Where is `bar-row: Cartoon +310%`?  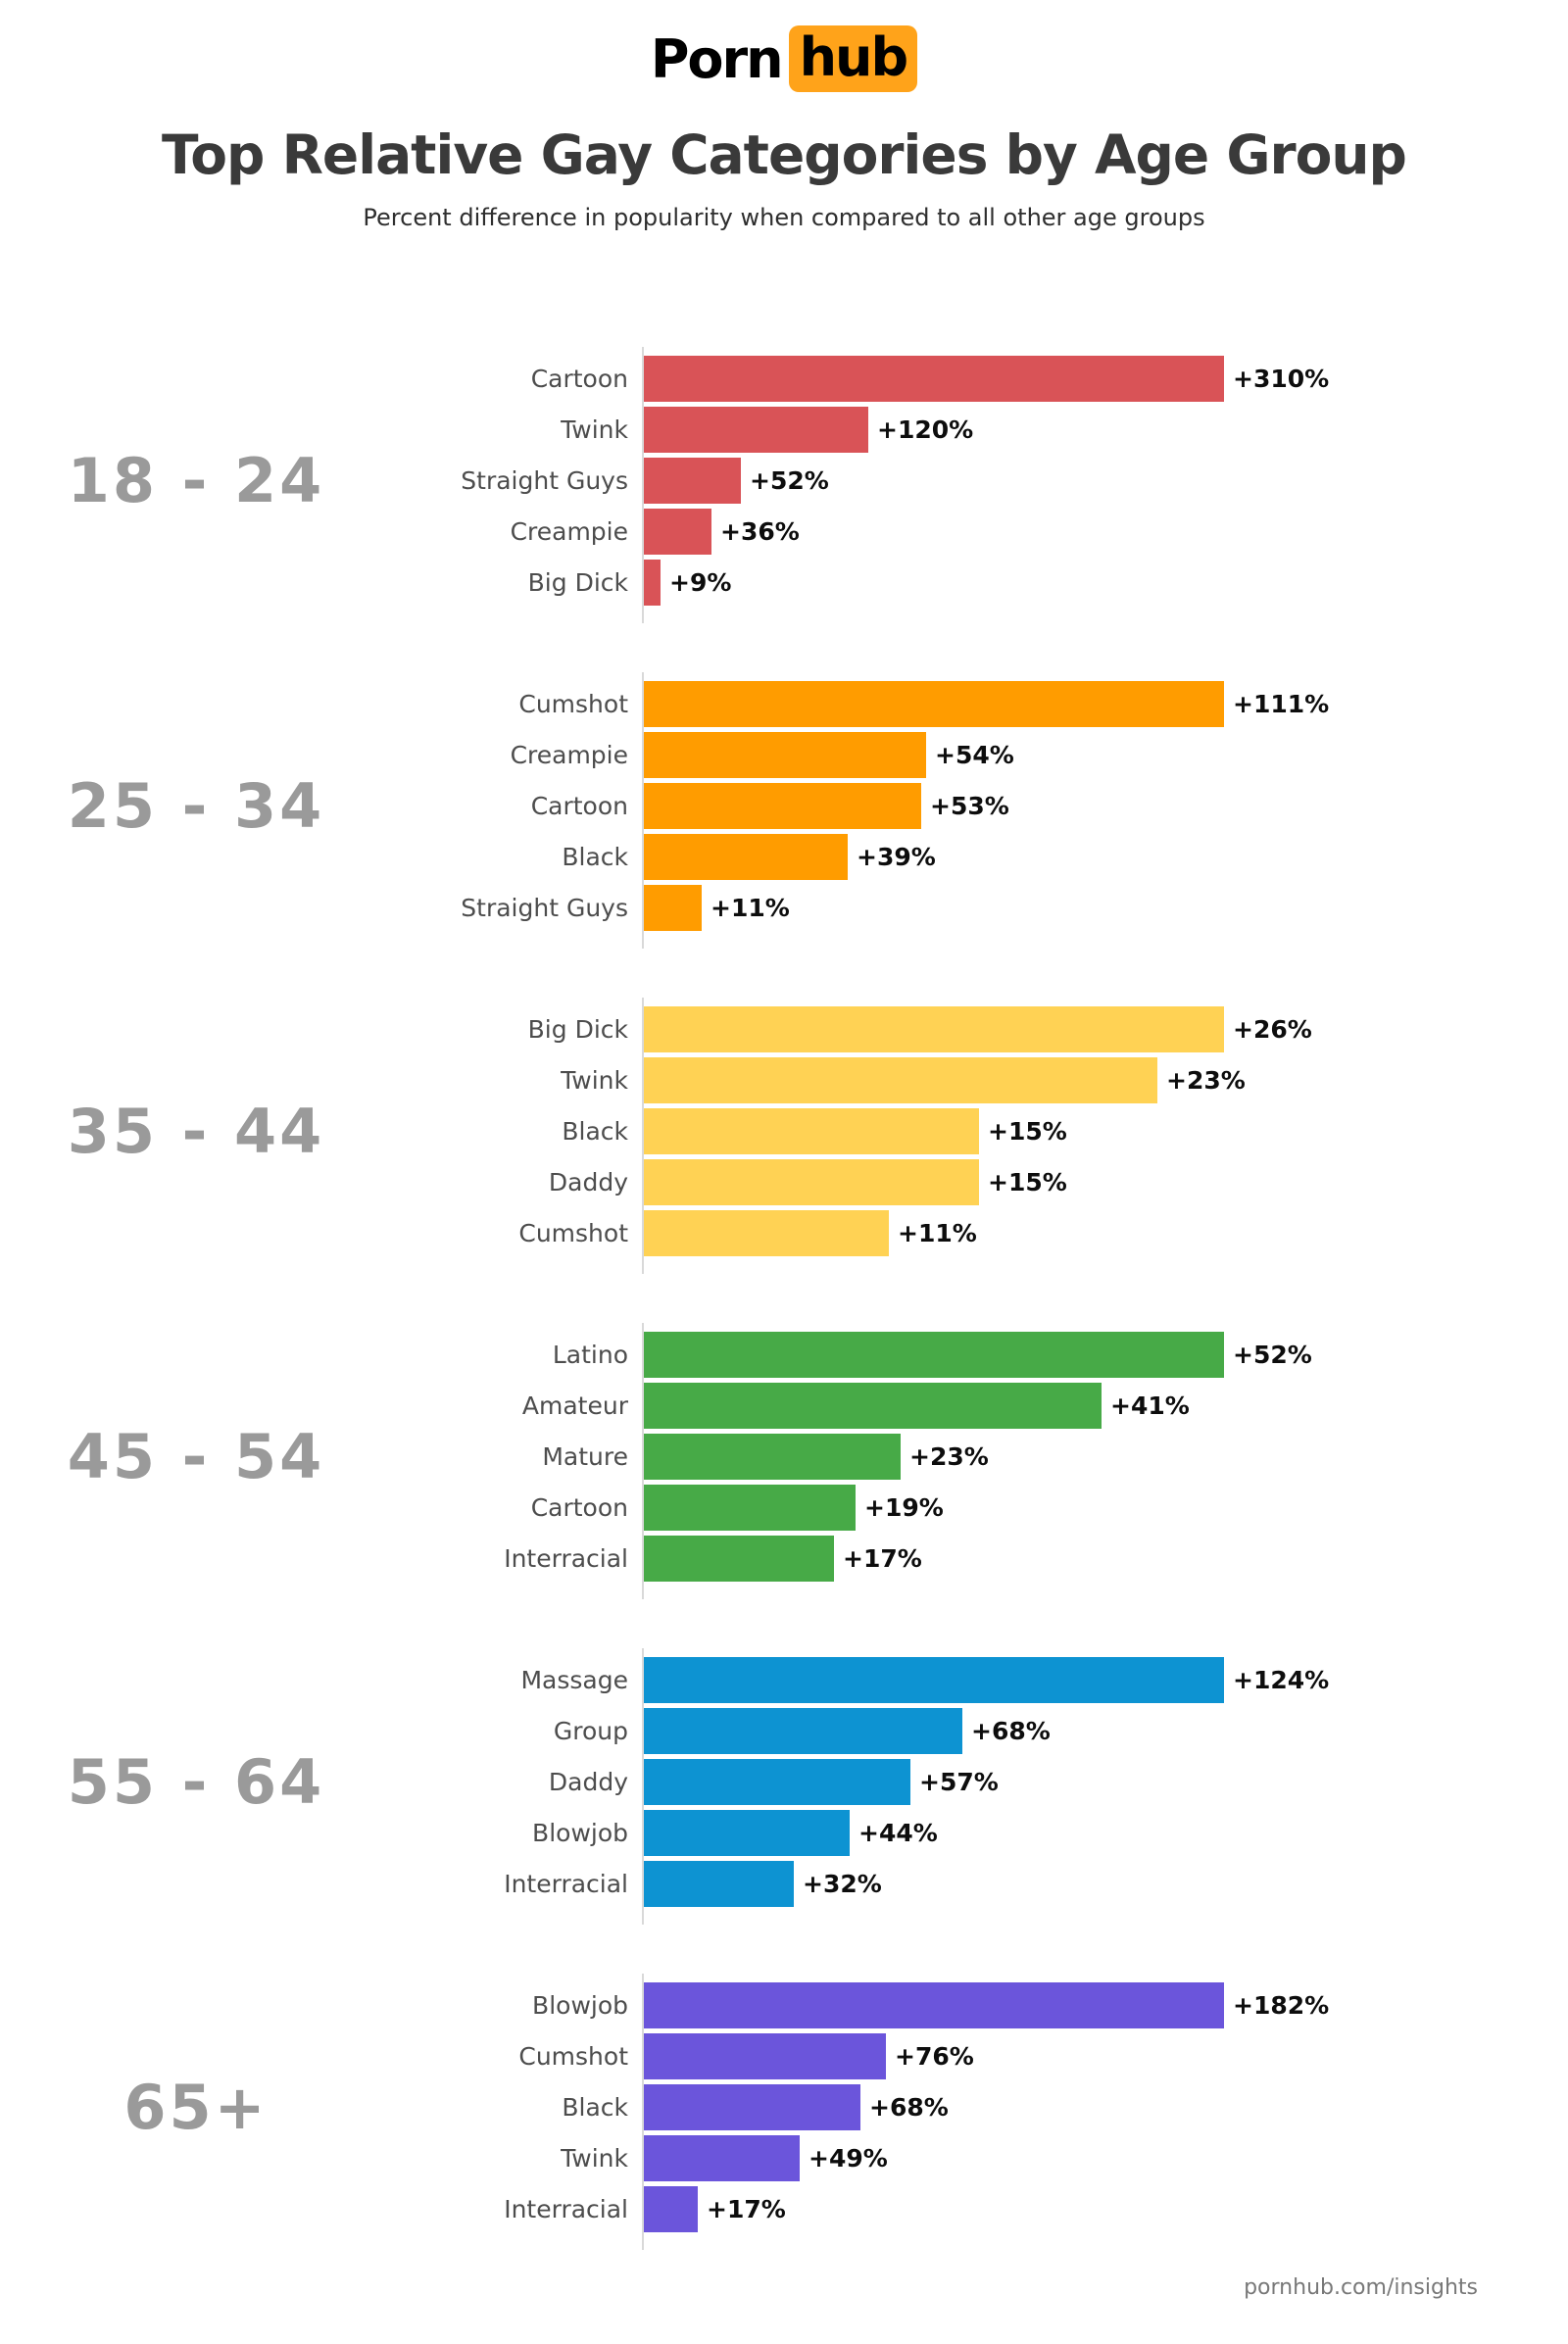
bar-row: Cartoon +310% is located at coordinates (980, 378).